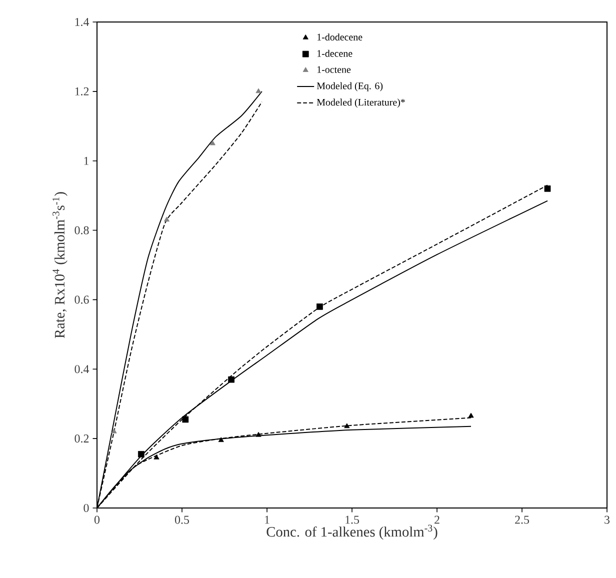 Image resolution: width=616 pixels, height=578 pixels. Describe the element at coordinates (86, 160) in the screenshot. I see `y-tick-label: 1` at that location.